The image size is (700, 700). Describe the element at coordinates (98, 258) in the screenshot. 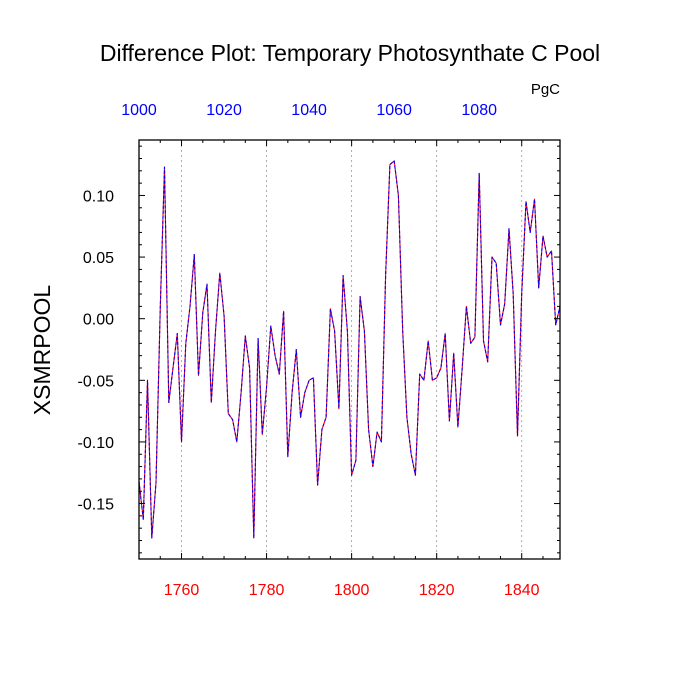

I see `y-tick-label: 0.05` at that location.